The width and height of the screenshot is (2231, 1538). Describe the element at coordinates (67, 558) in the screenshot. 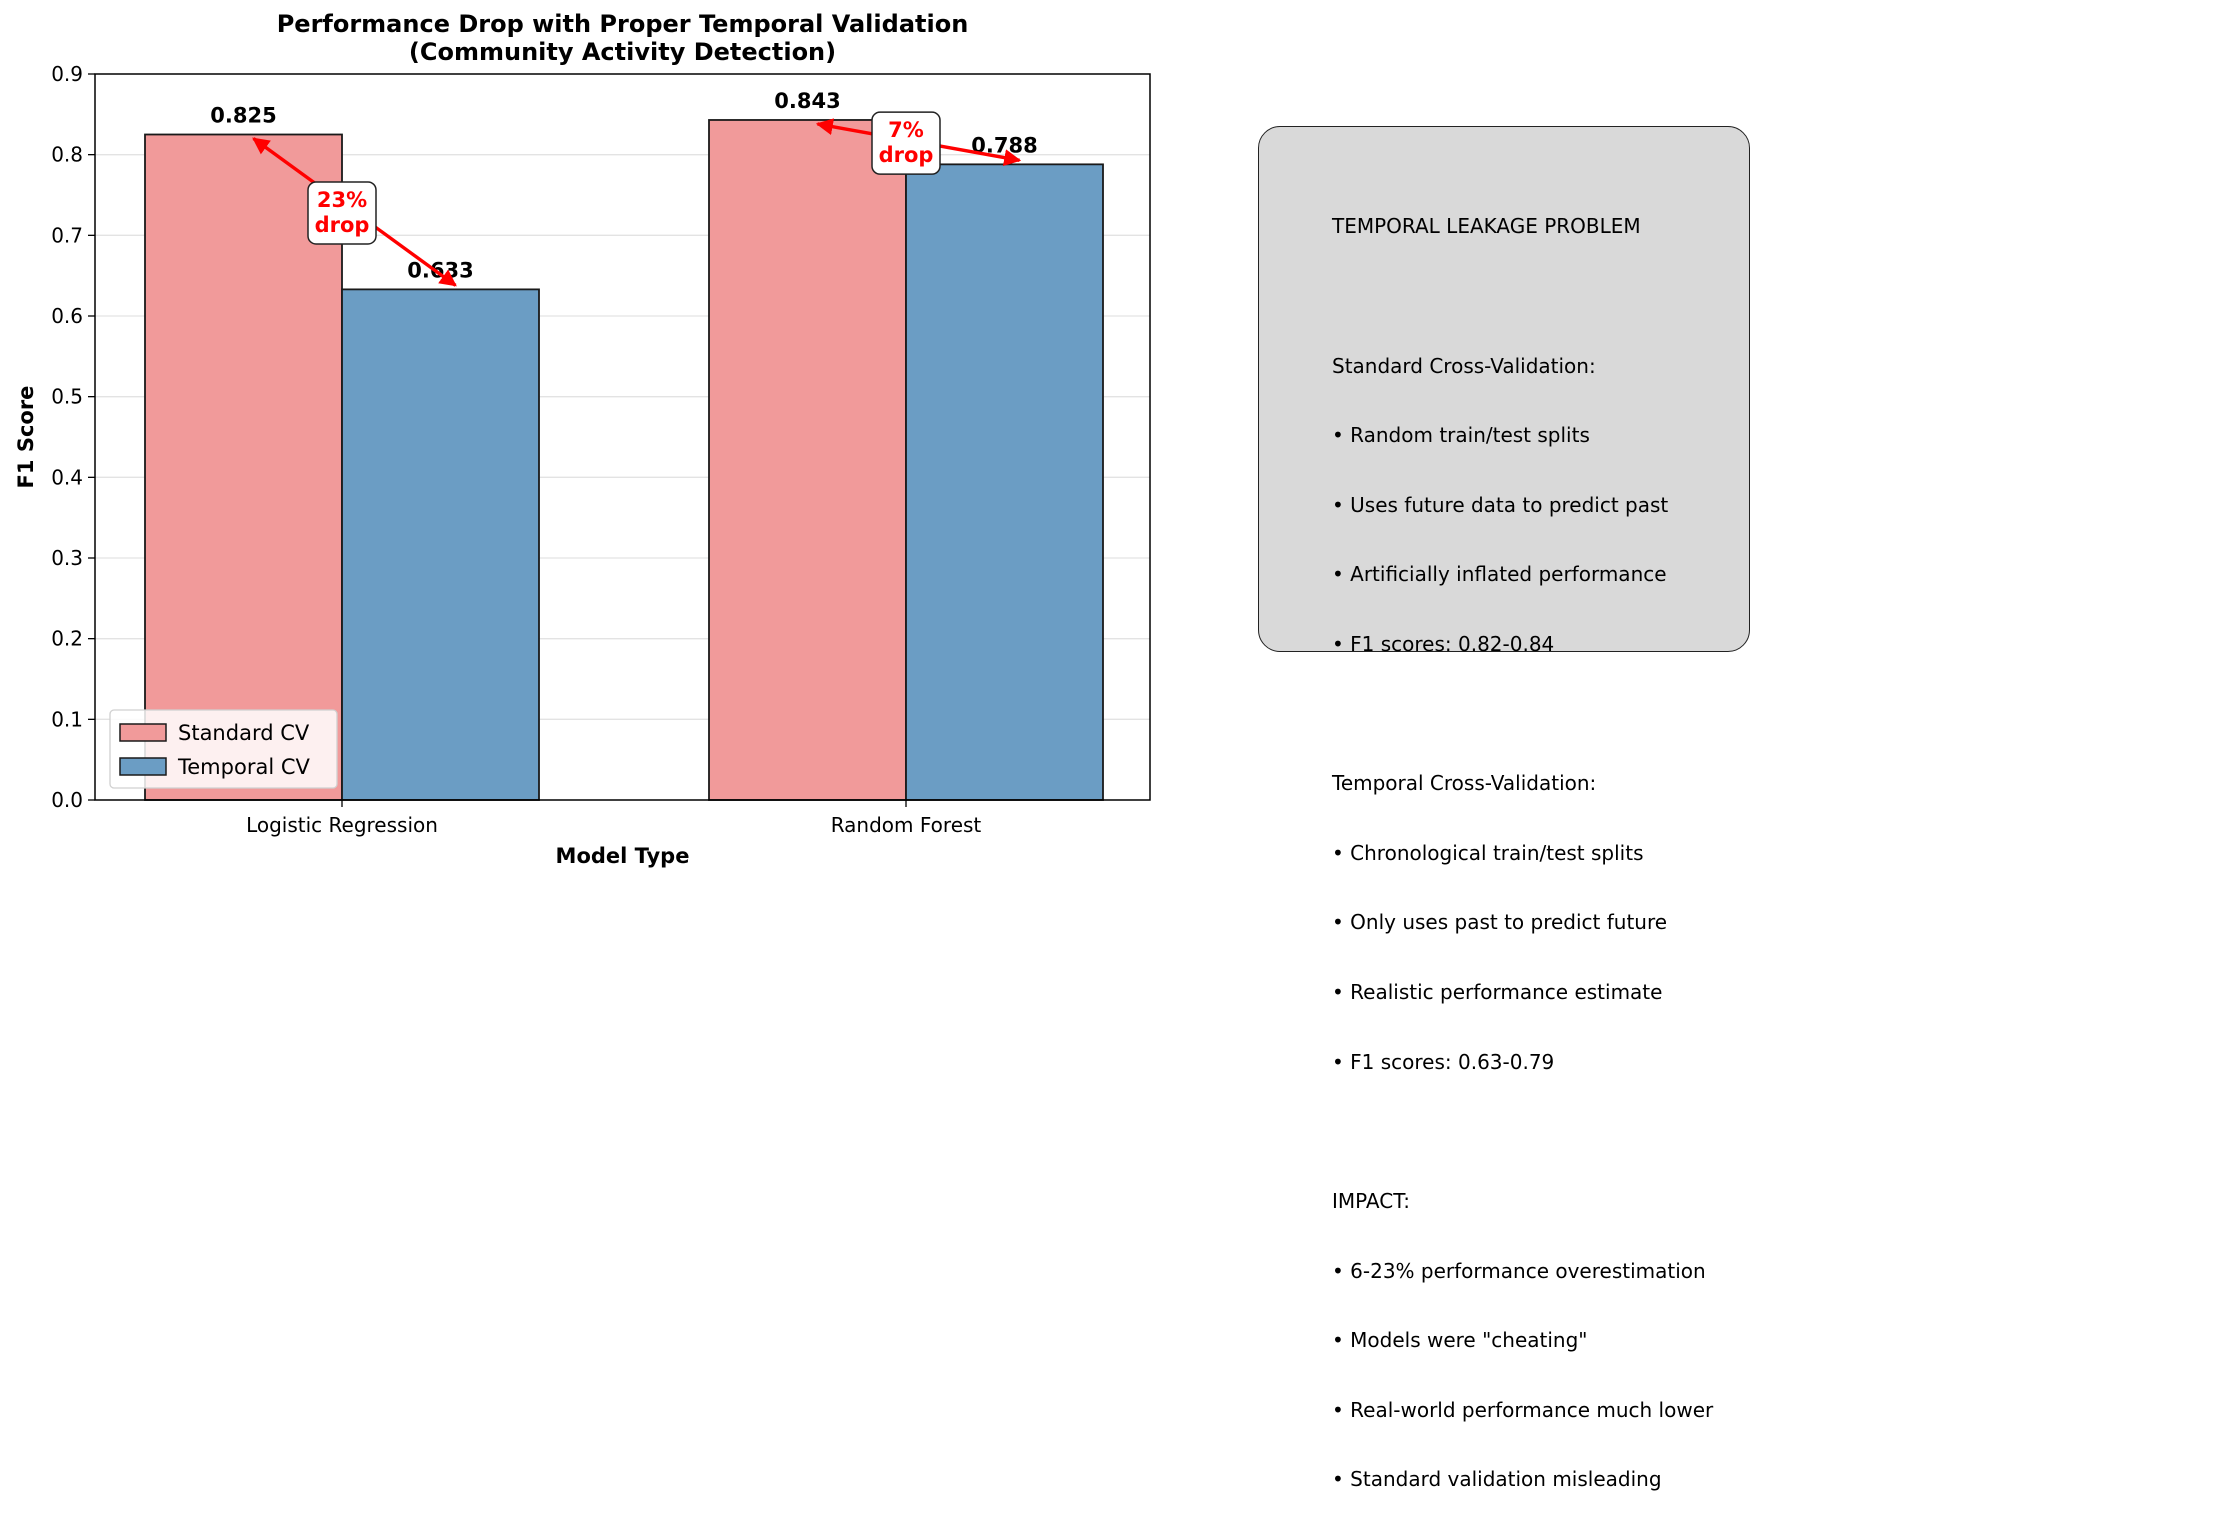

I see `y-tick-label: 0.3` at that location.